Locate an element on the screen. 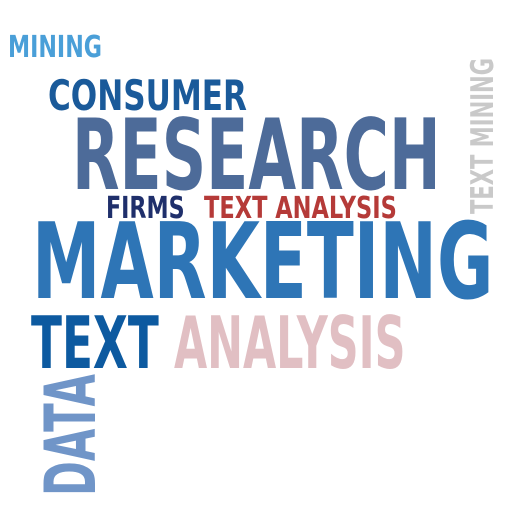  word-firms: FIRMS is located at coordinates (145, 208).